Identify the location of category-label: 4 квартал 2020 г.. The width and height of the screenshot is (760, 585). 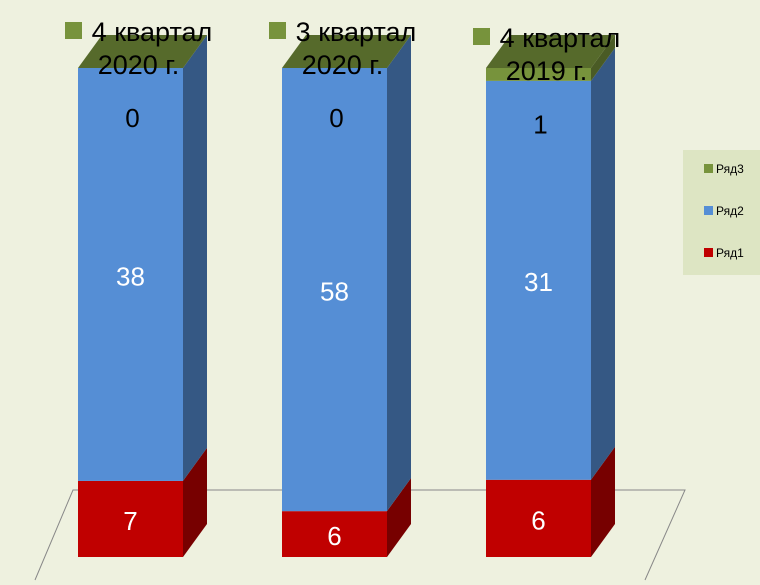
(139, 49).